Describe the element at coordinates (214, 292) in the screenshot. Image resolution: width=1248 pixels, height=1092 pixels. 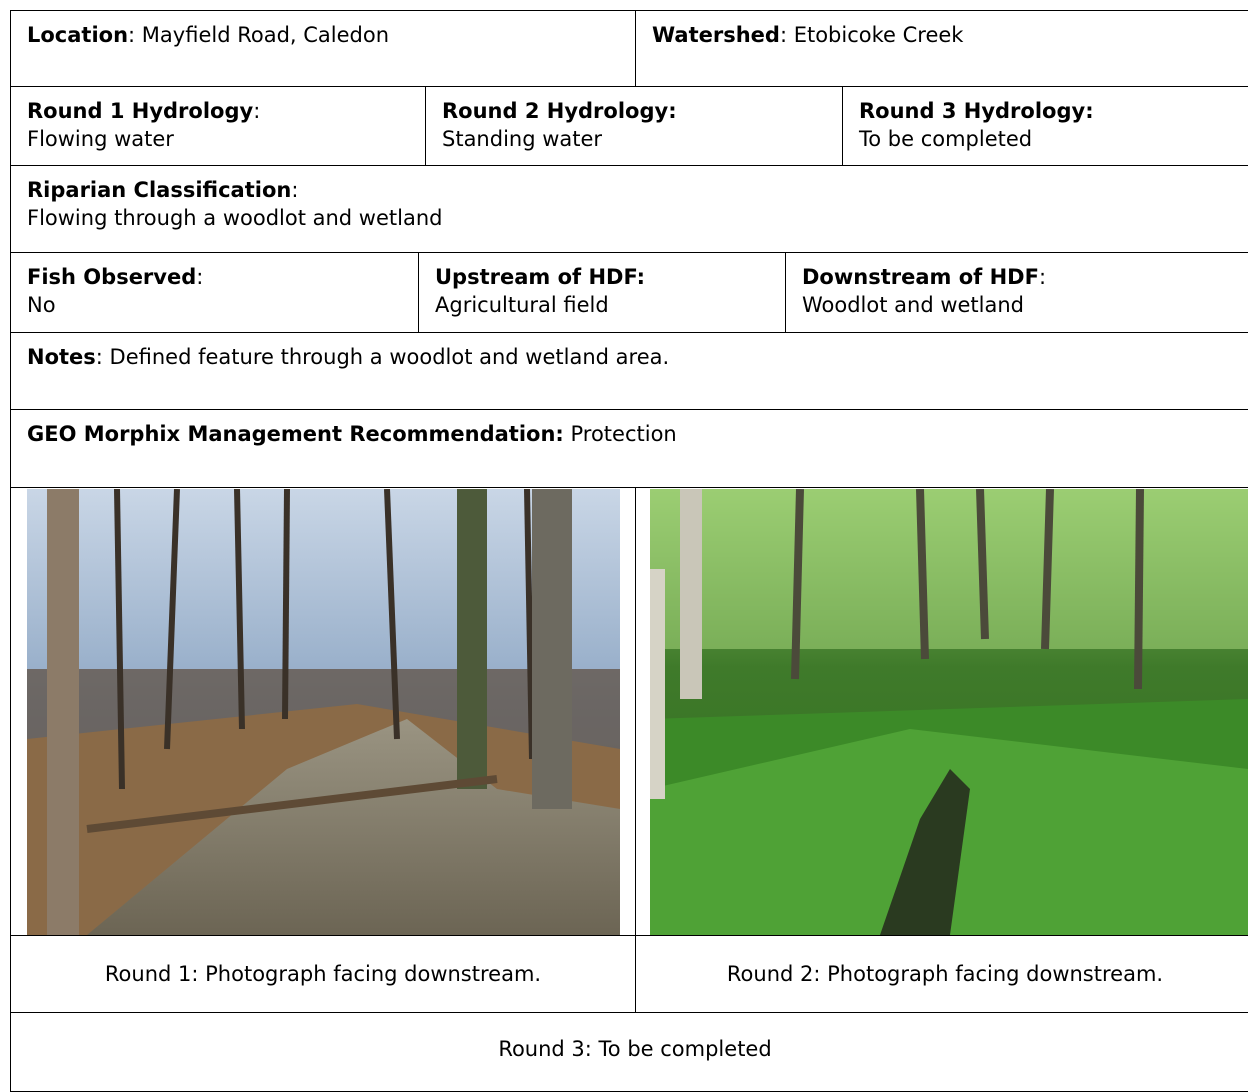
I see `observation-cell: Fish Observed: No` at that location.